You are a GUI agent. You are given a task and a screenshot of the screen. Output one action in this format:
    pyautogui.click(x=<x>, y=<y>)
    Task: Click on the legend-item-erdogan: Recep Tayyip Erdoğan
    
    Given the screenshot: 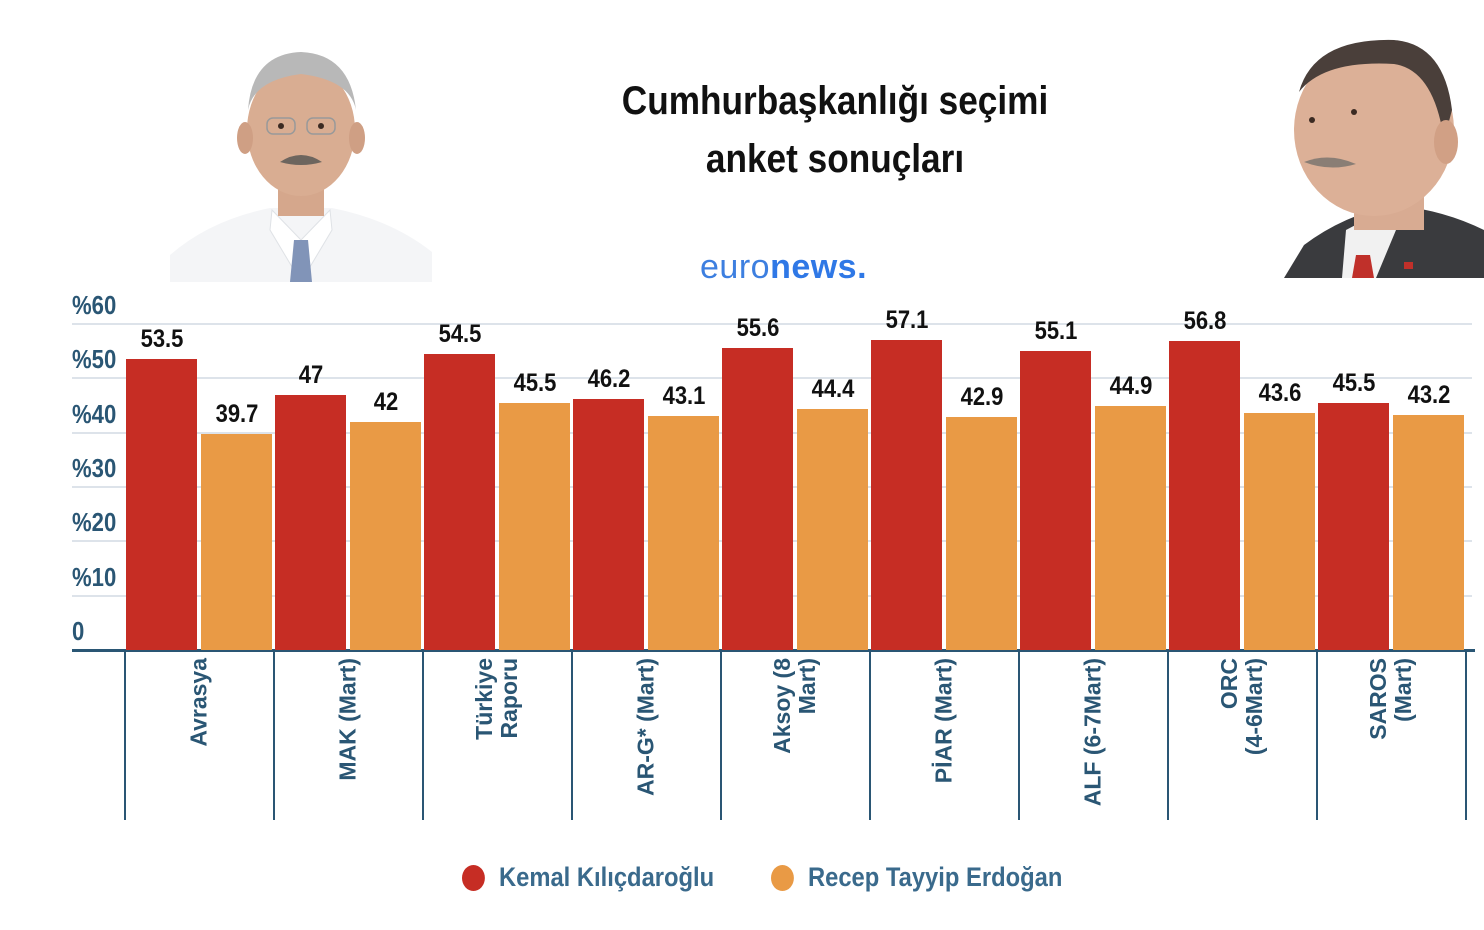 What is the action you would take?
    pyautogui.click(x=916, y=877)
    